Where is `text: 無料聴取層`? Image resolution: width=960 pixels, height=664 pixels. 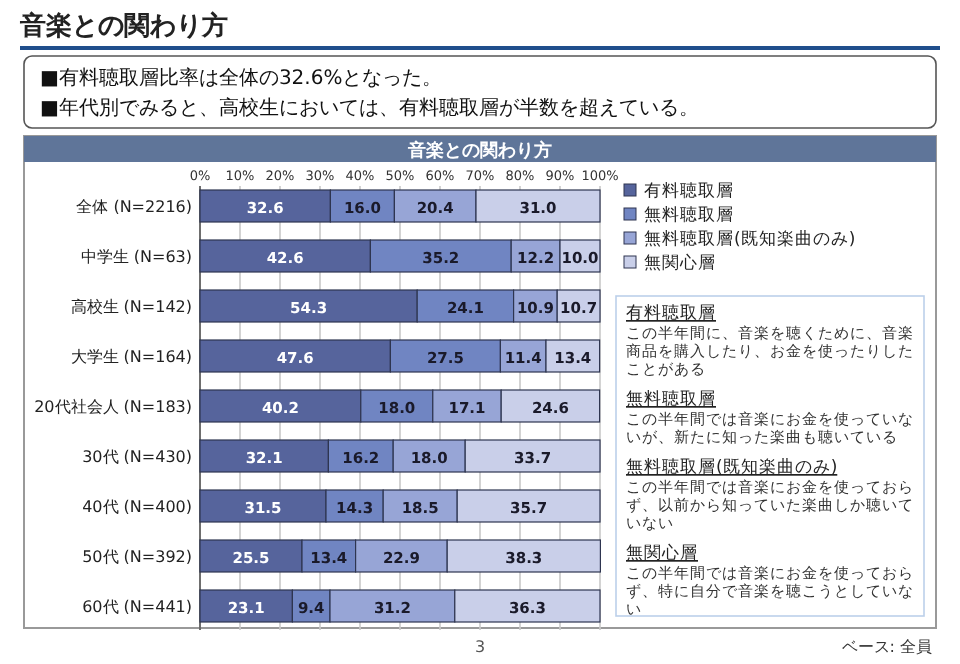 text: 無料聴取層 is located at coordinates (671, 399).